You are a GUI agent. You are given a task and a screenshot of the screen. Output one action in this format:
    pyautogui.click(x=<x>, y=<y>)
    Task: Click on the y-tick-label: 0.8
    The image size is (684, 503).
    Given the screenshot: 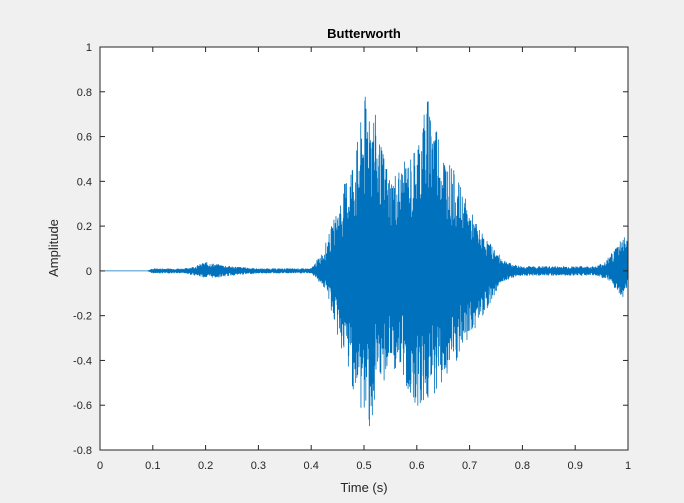 What is the action you would take?
    pyautogui.click(x=84, y=93)
    